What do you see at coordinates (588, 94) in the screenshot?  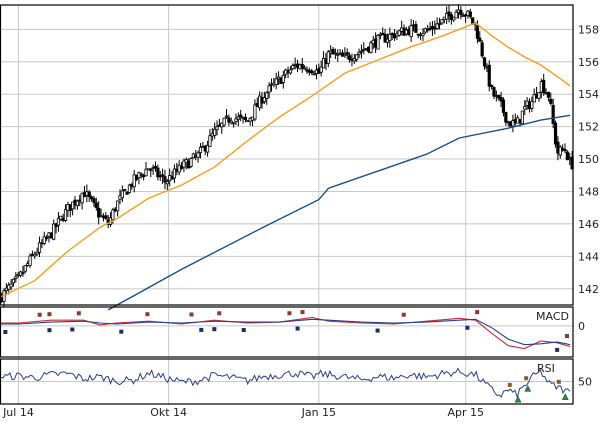 I see `price-tick-label-6: 154` at bounding box center [588, 94].